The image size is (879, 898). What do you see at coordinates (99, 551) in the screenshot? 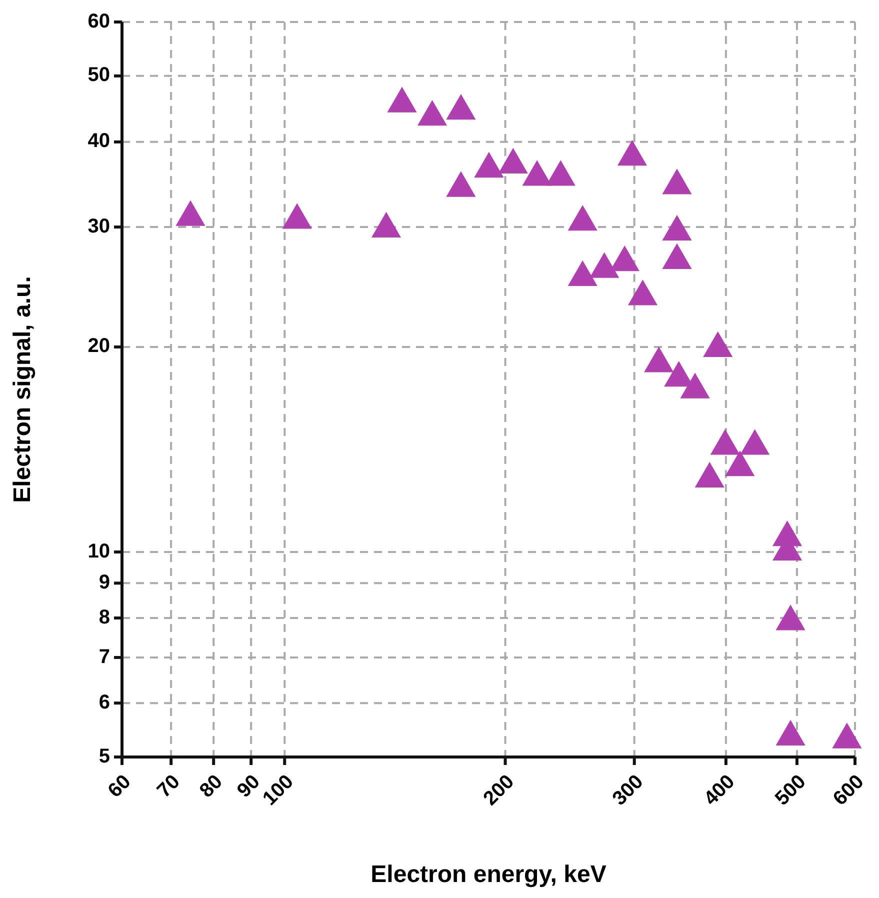
I see `y-tick-label: 10` at bounding box center [99, 551].